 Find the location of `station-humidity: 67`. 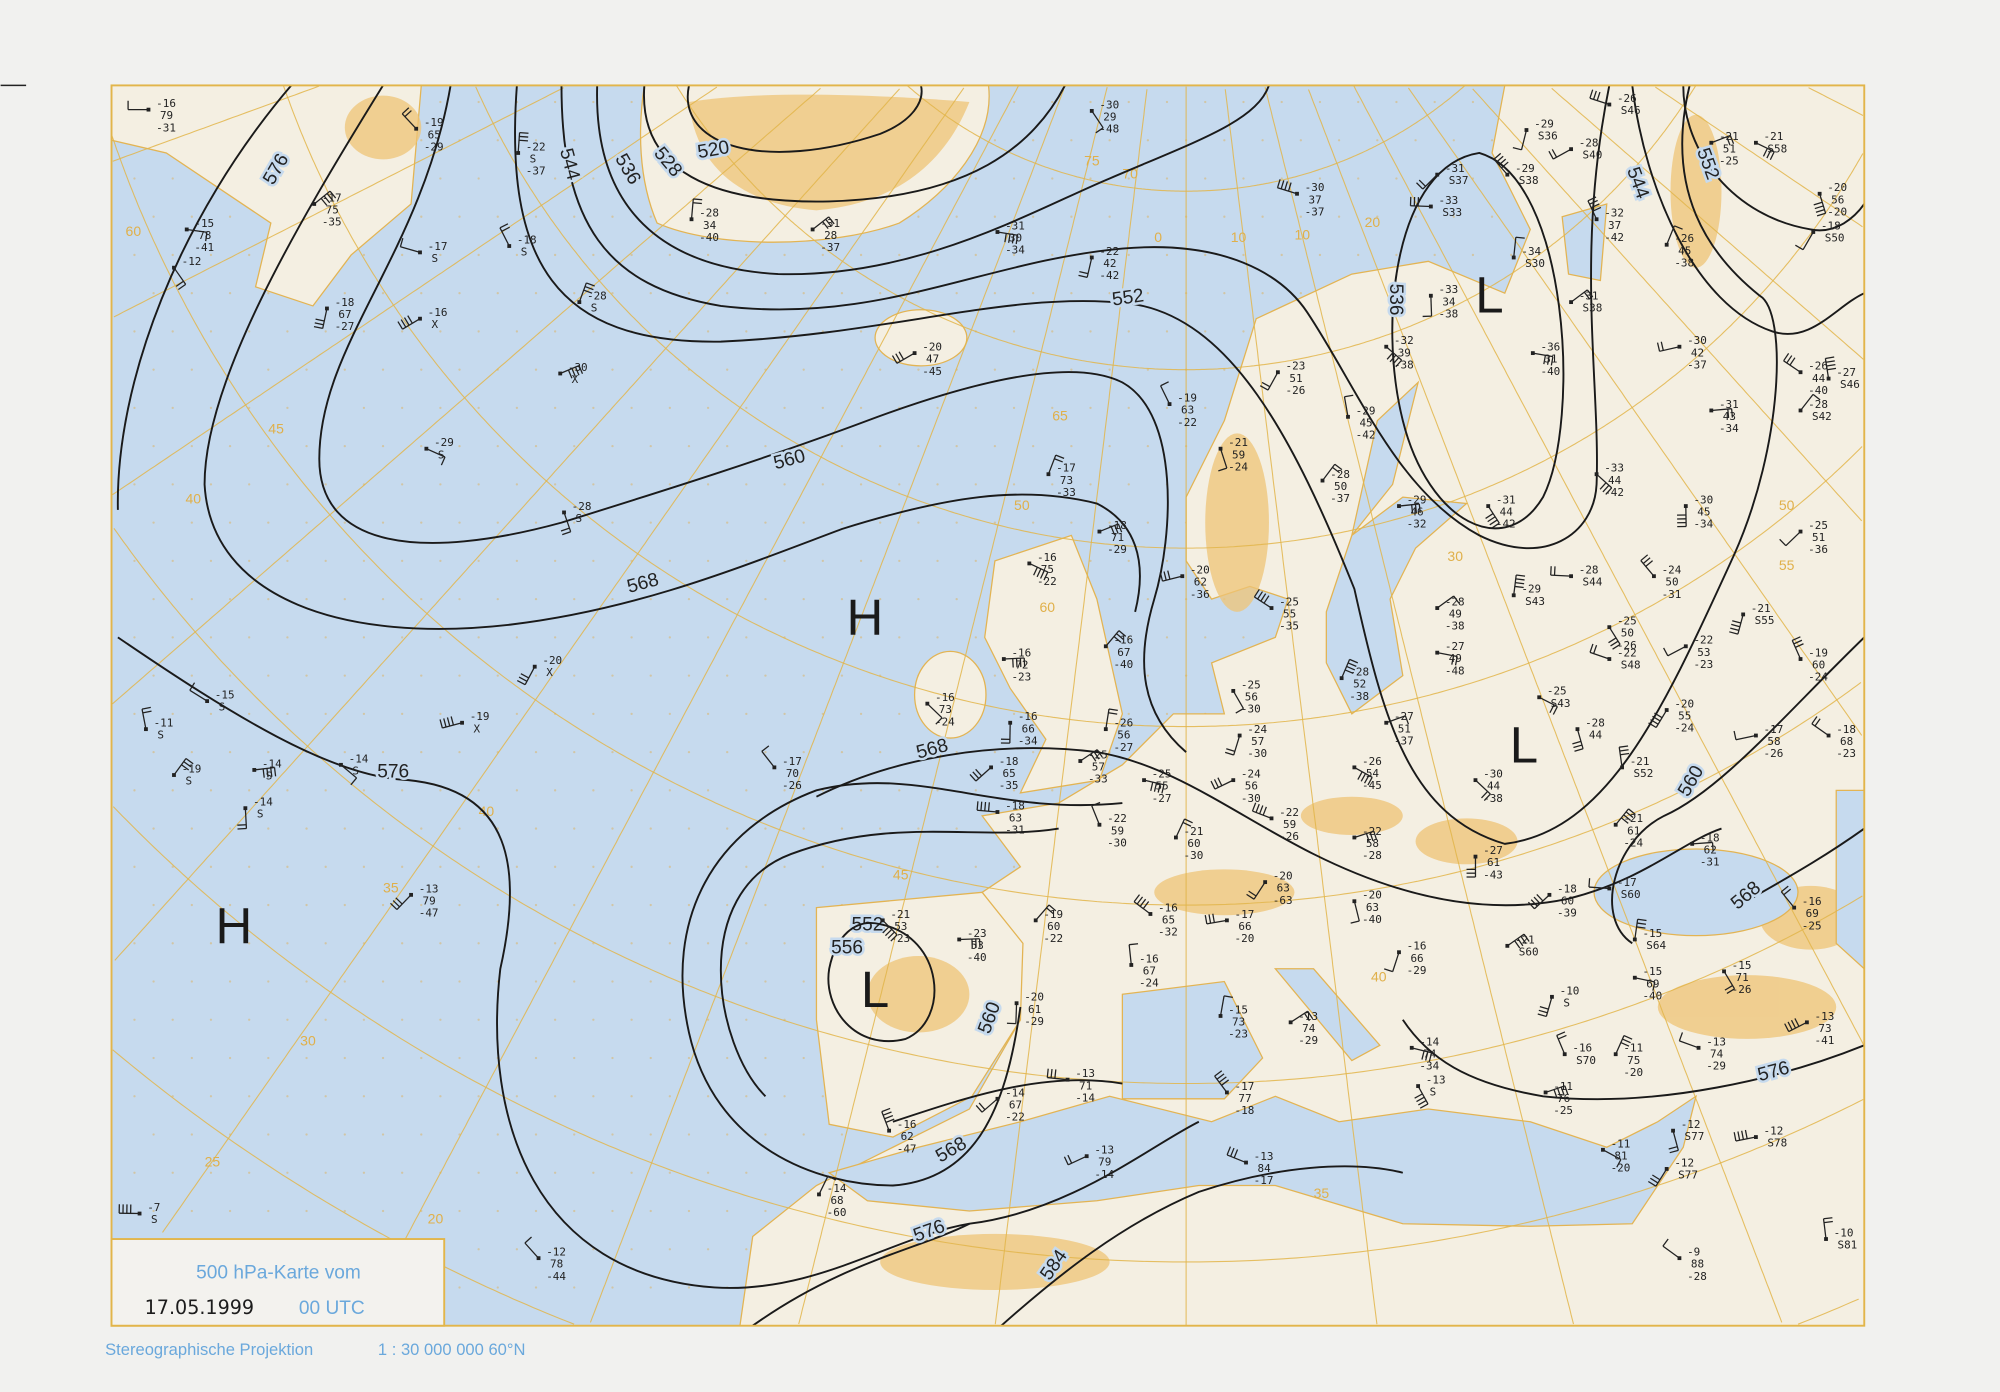

station-humidity: 67 is located at coordinates (1149, 971).